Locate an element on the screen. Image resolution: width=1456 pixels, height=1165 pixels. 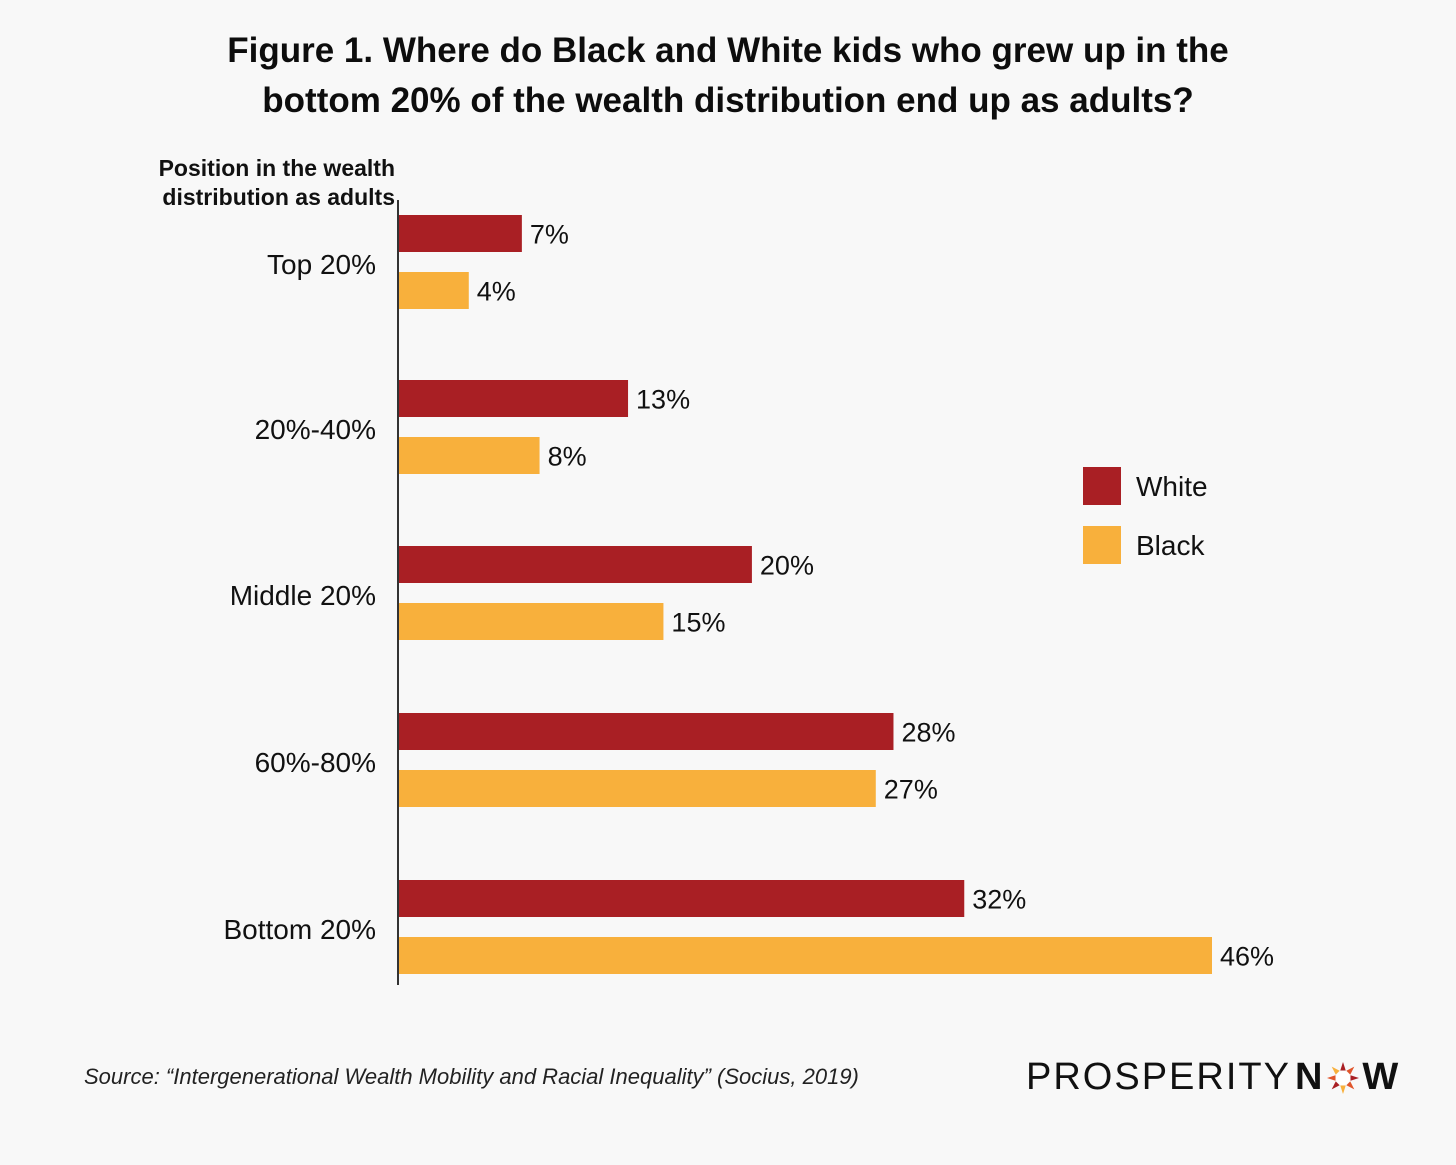
y-axis-label-line-2: distribution as adults is located at coordinates (278, 197).